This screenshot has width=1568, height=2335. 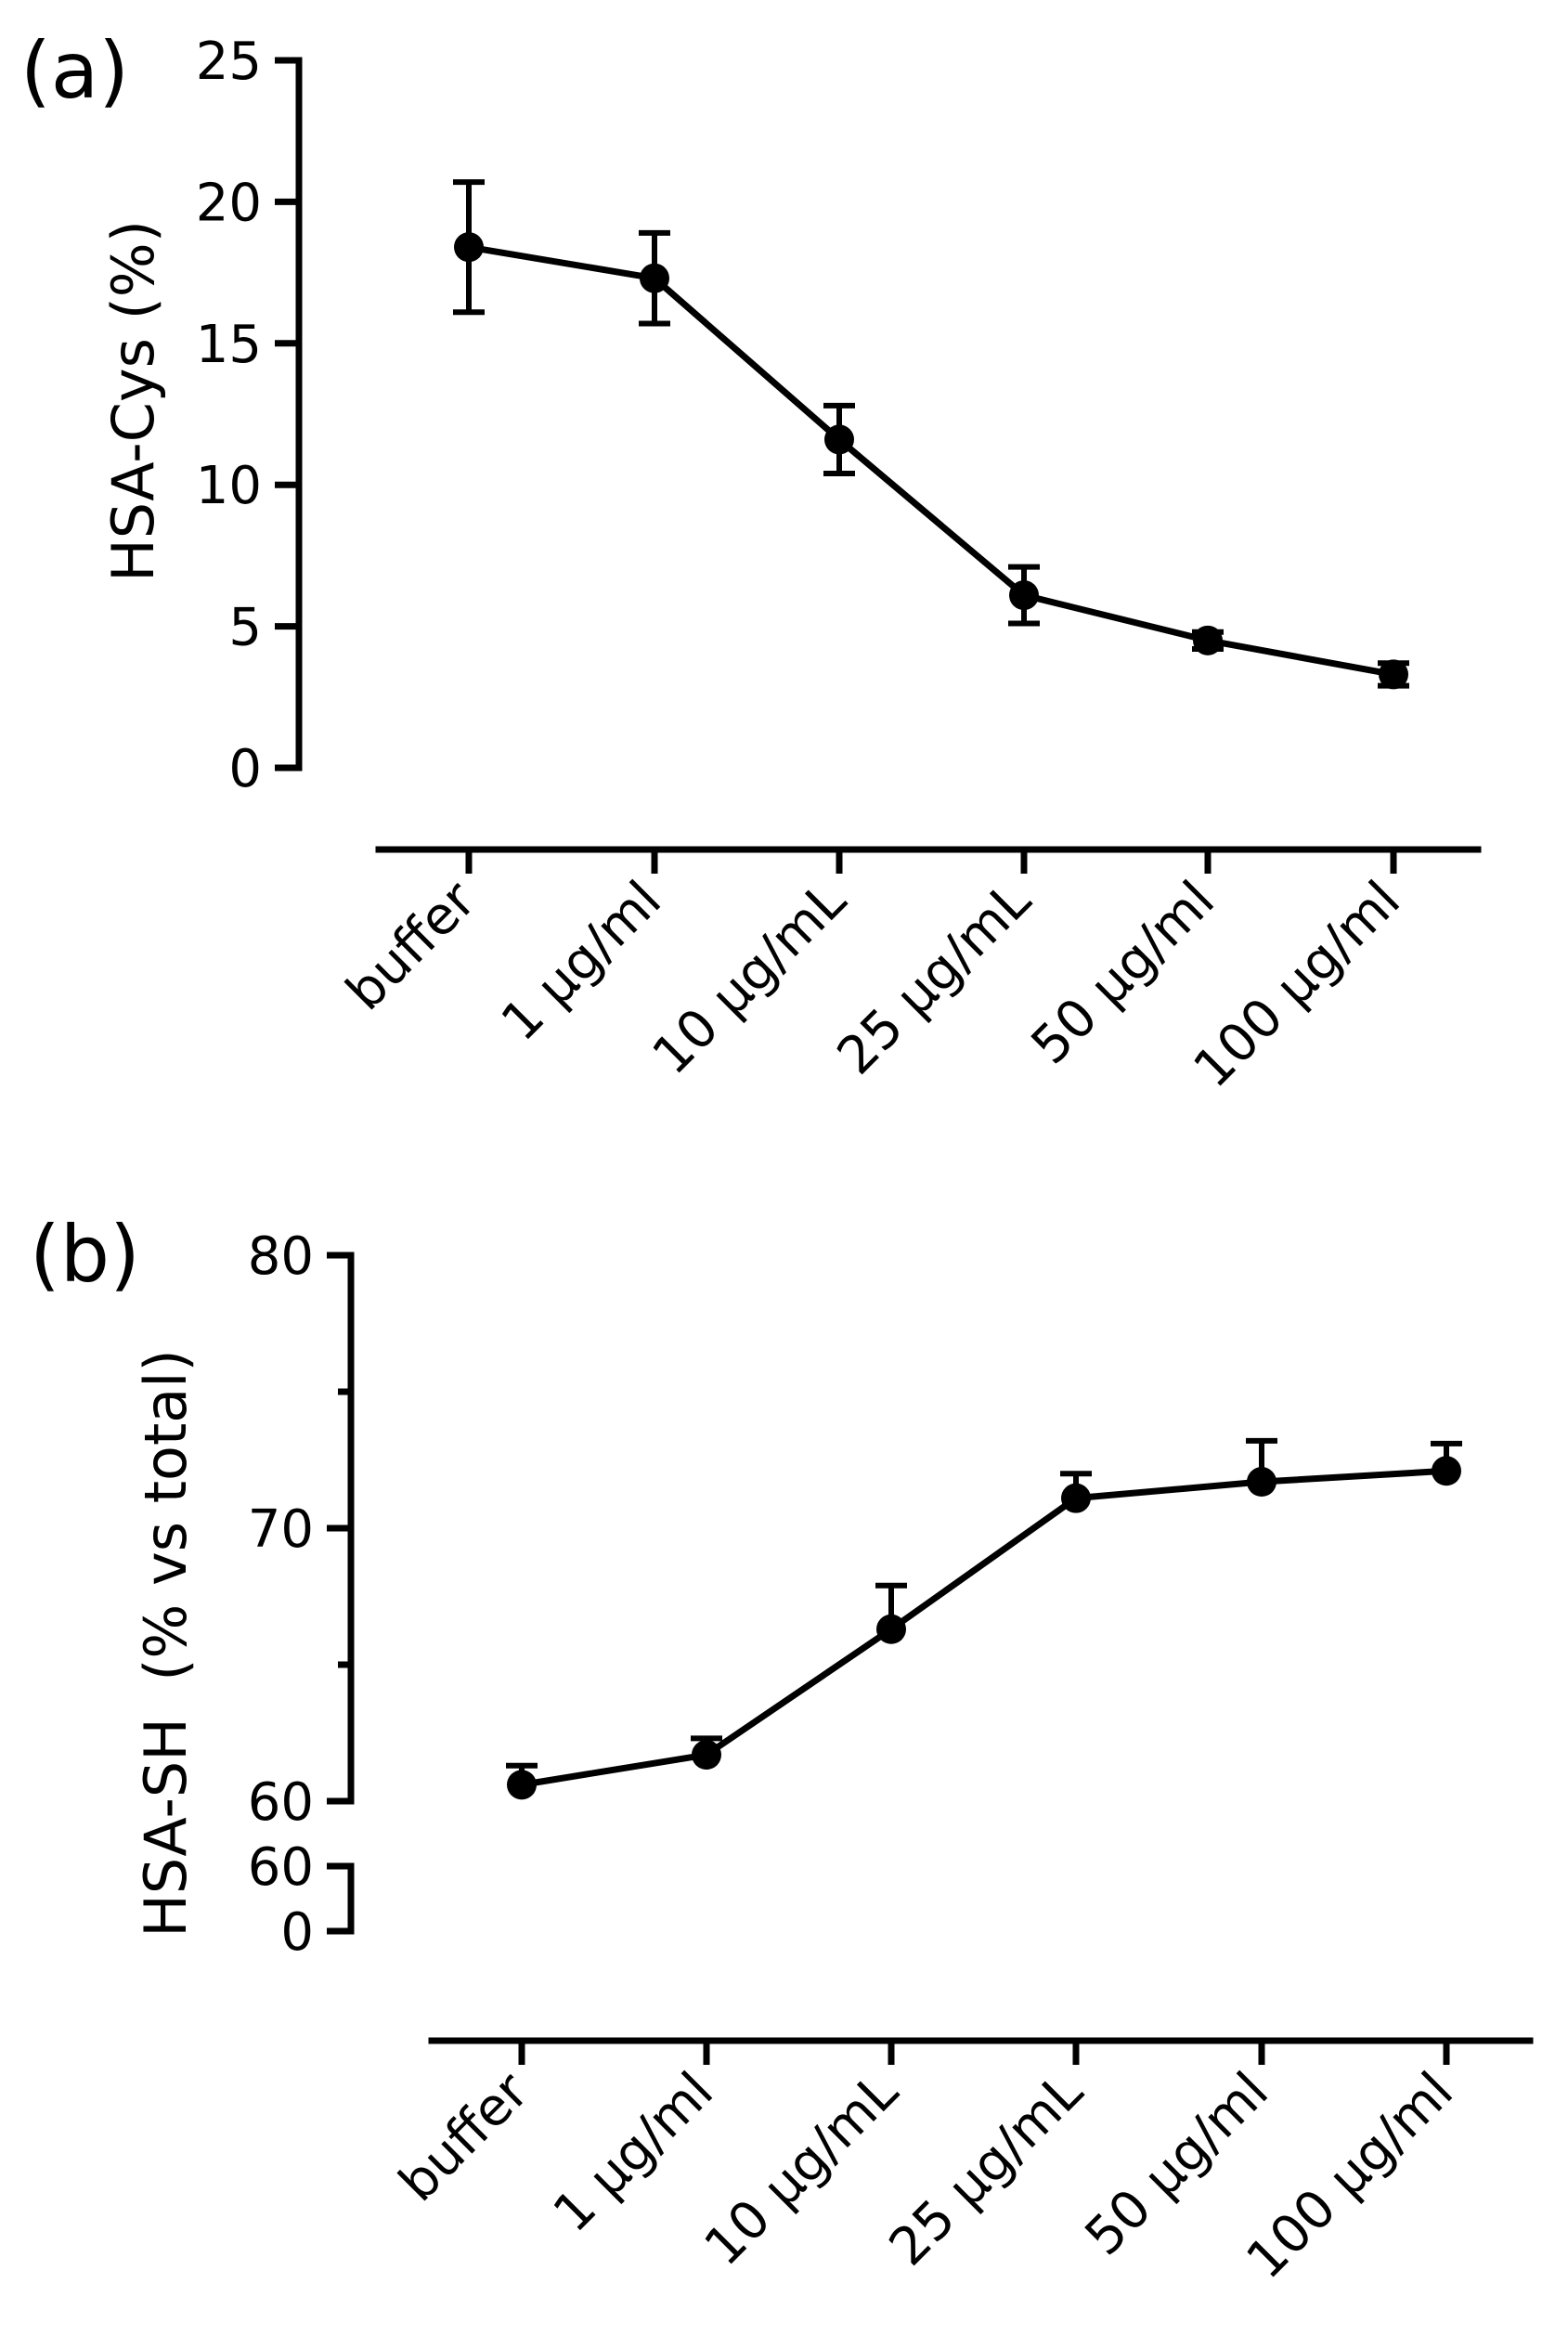 I want to click on panel-b-label: (b), so click(x=85, y=1254).